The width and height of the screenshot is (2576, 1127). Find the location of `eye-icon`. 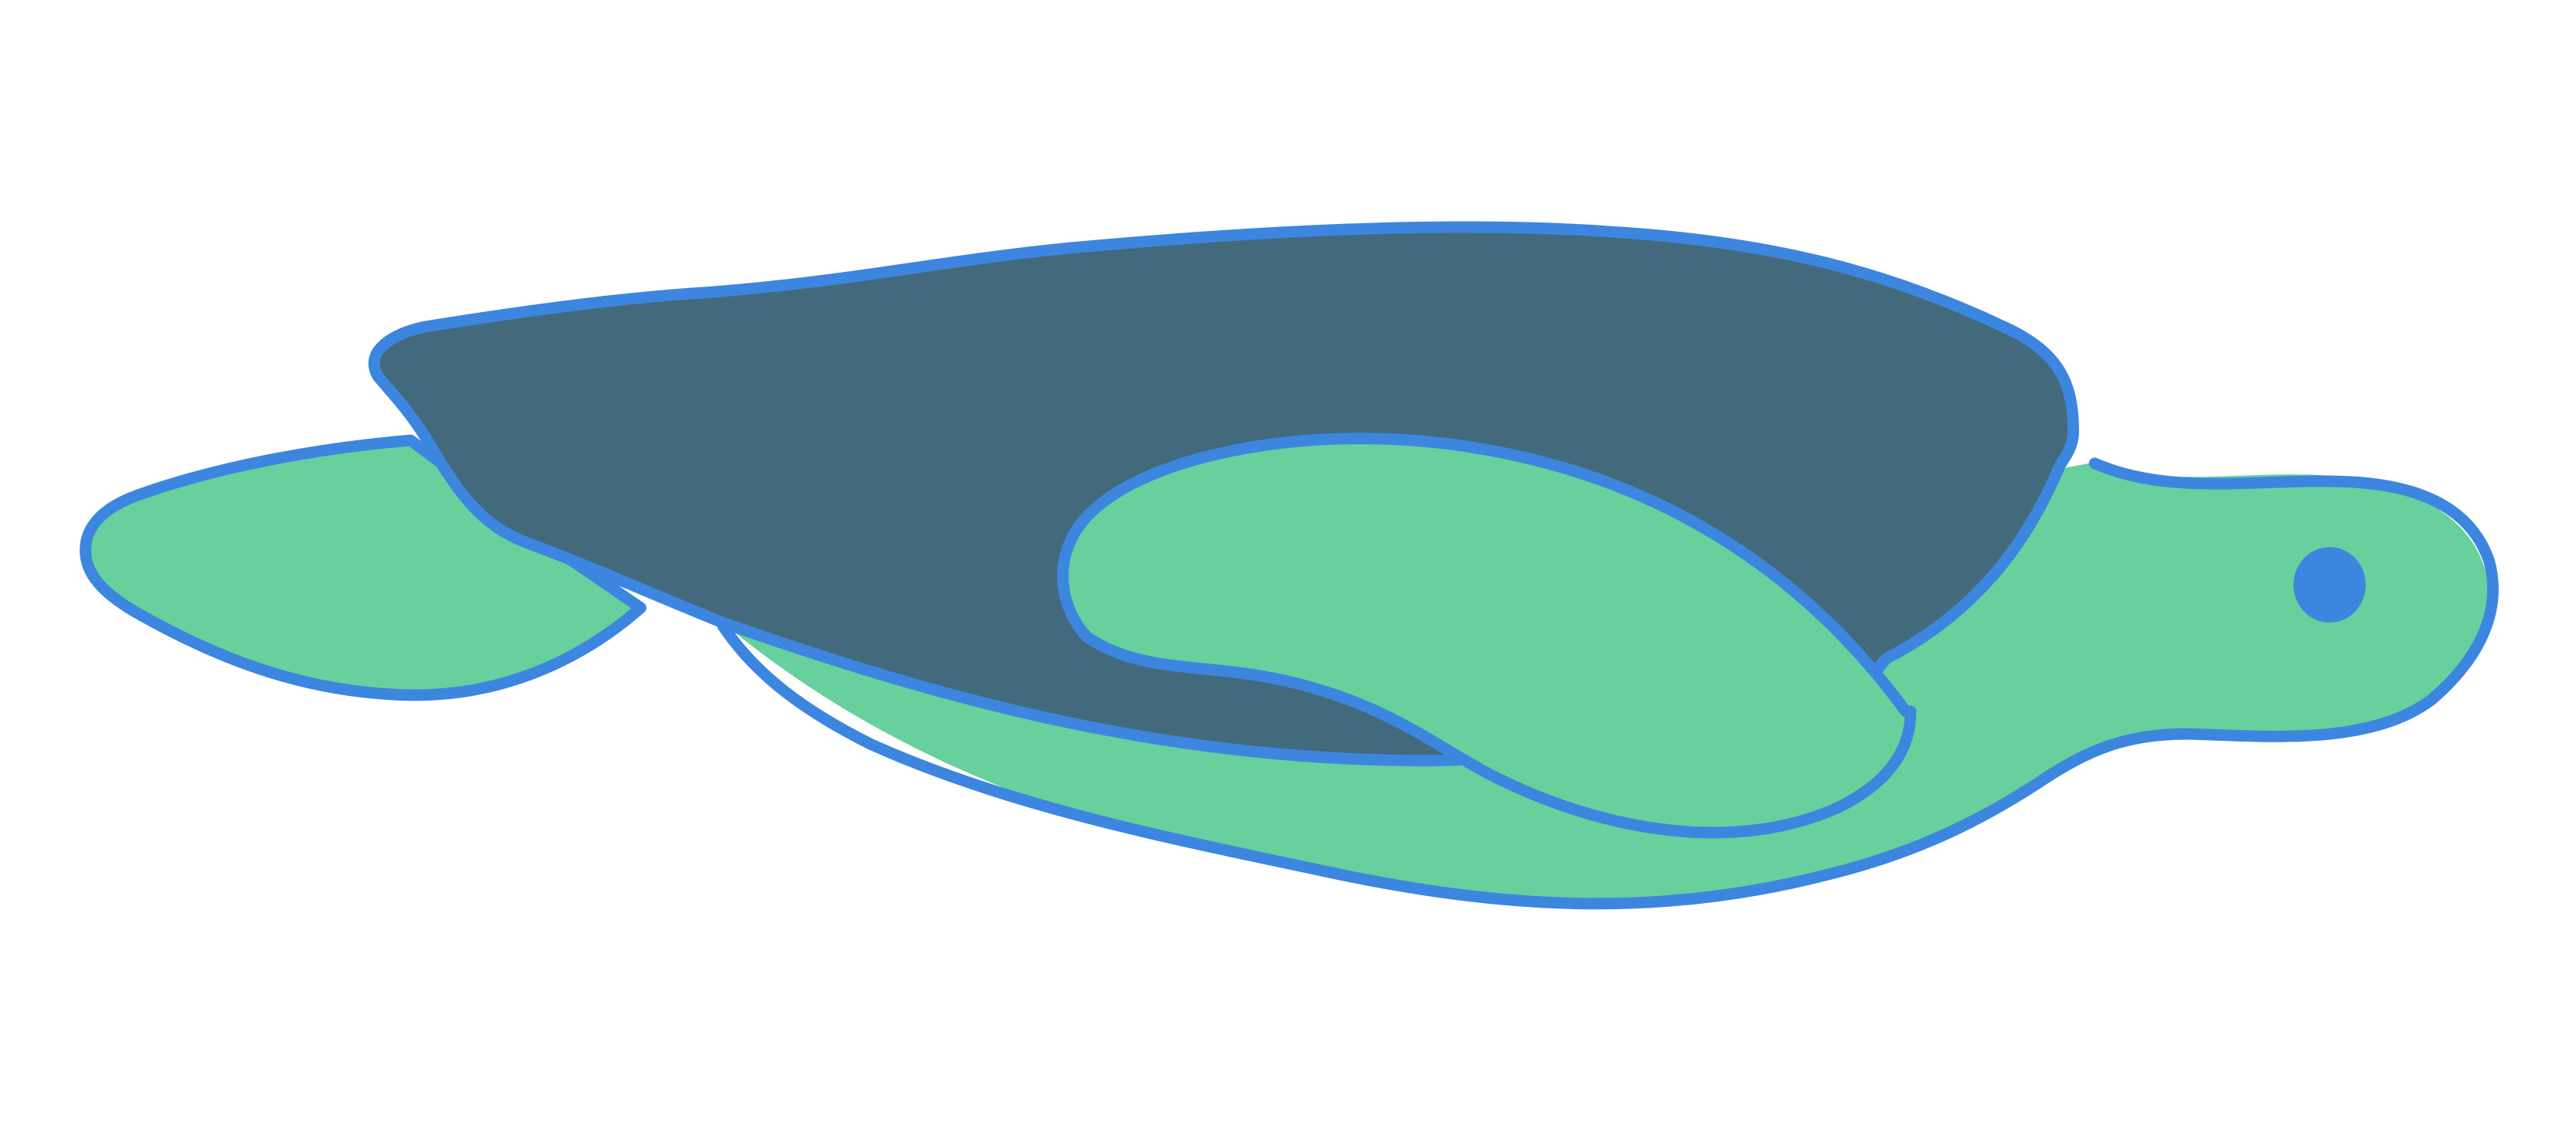

eye-icon is located at coordinates (2329, 585).